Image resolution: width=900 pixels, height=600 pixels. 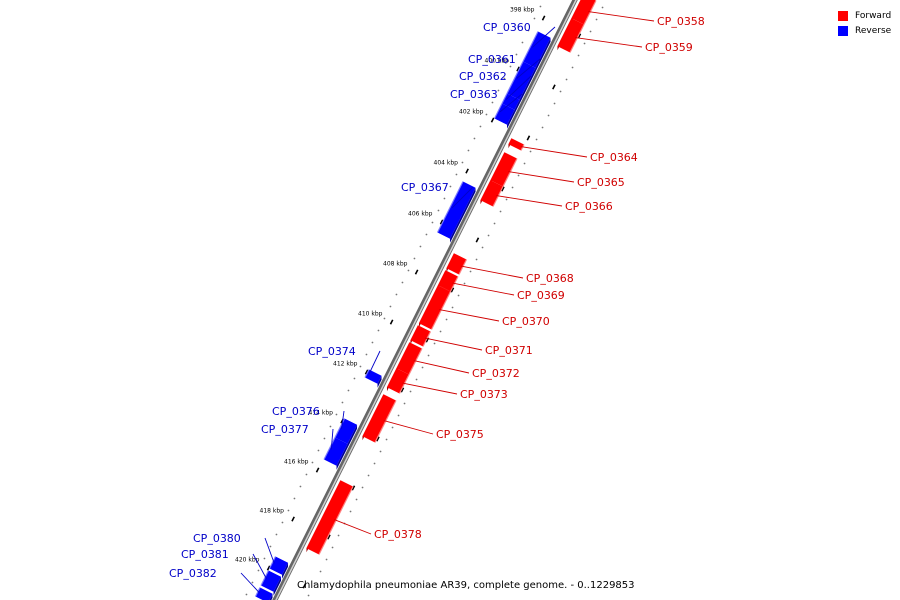 What do you see at coordinates (509, 350) in the screenshot?
I see `gene-label-cp_0371: CP_0371` at bounding box center [509, 350].